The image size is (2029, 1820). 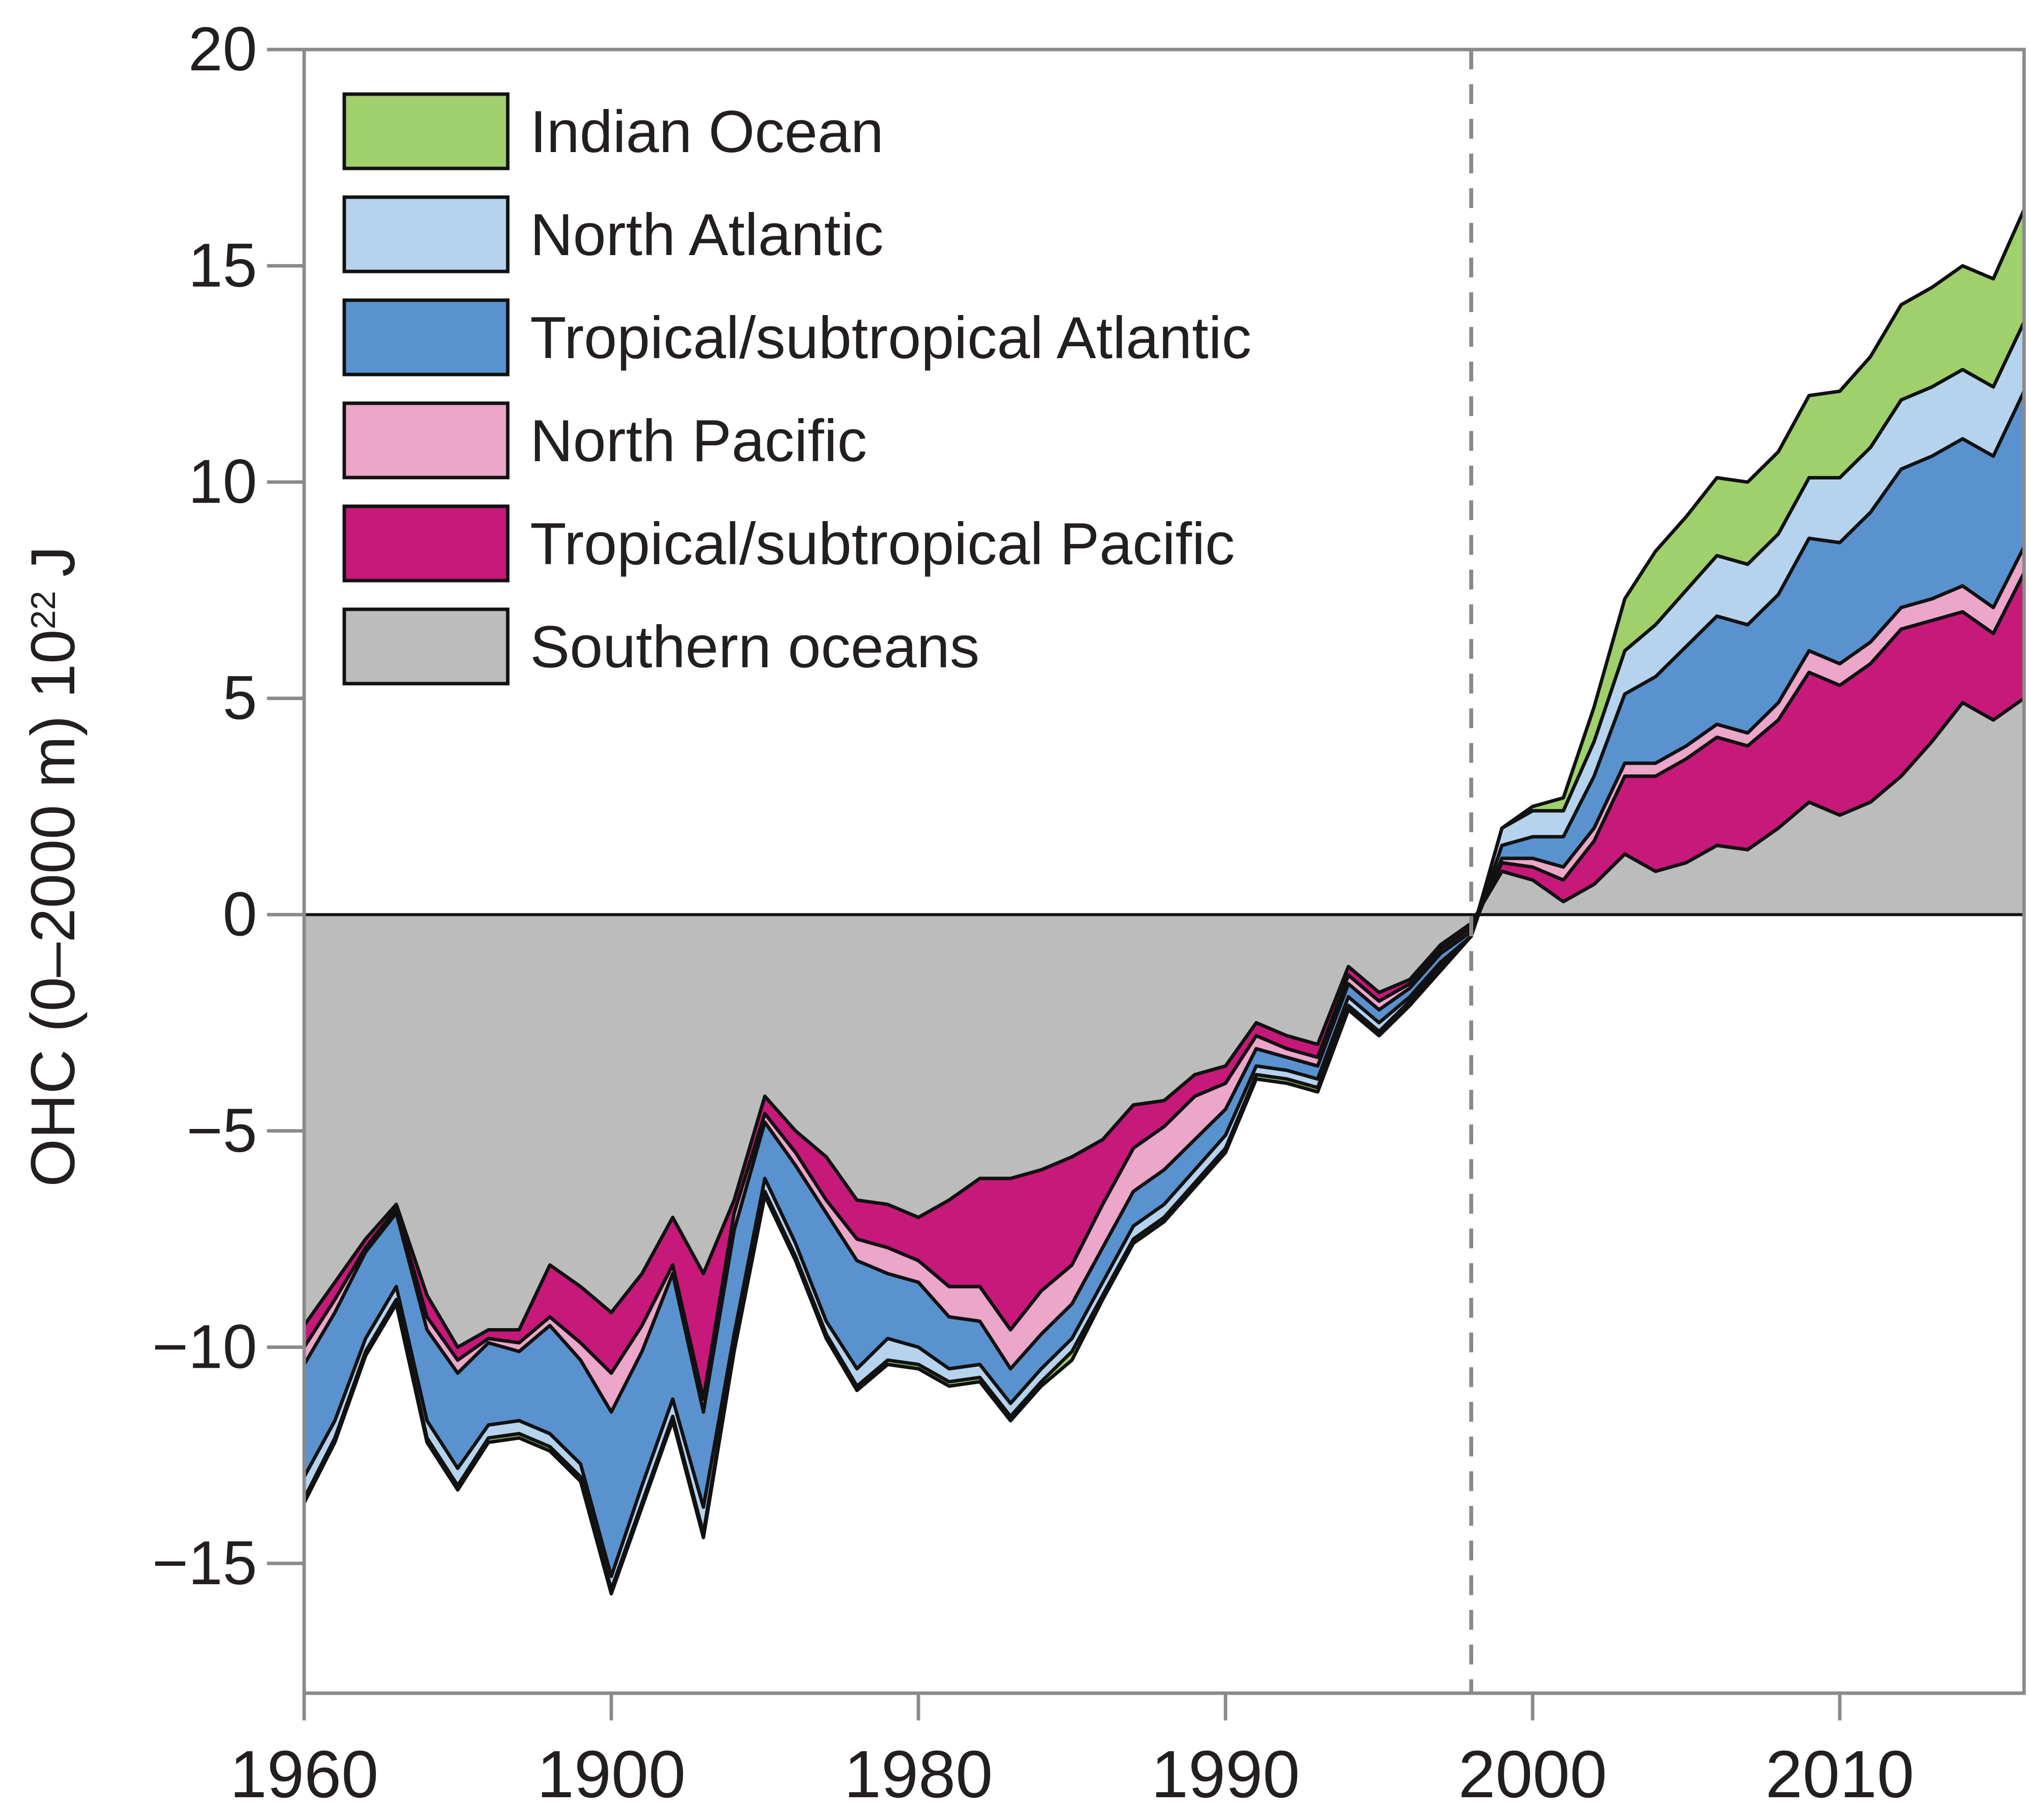 I want to click on legend-label-north_atlantic: North Atlantic, so click(x=707, y=235).